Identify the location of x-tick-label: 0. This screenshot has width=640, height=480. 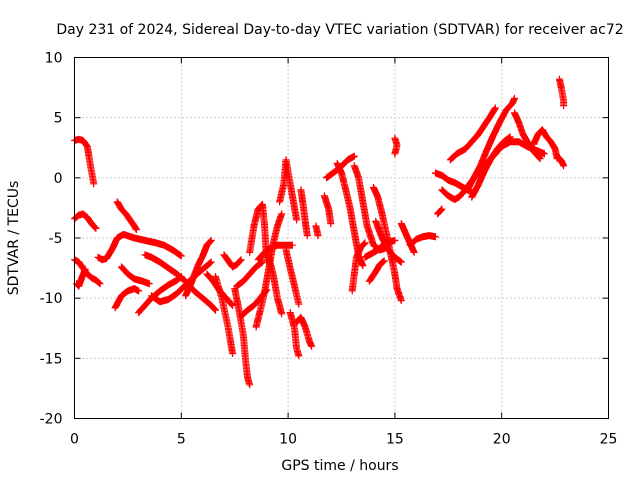
(74, 440).